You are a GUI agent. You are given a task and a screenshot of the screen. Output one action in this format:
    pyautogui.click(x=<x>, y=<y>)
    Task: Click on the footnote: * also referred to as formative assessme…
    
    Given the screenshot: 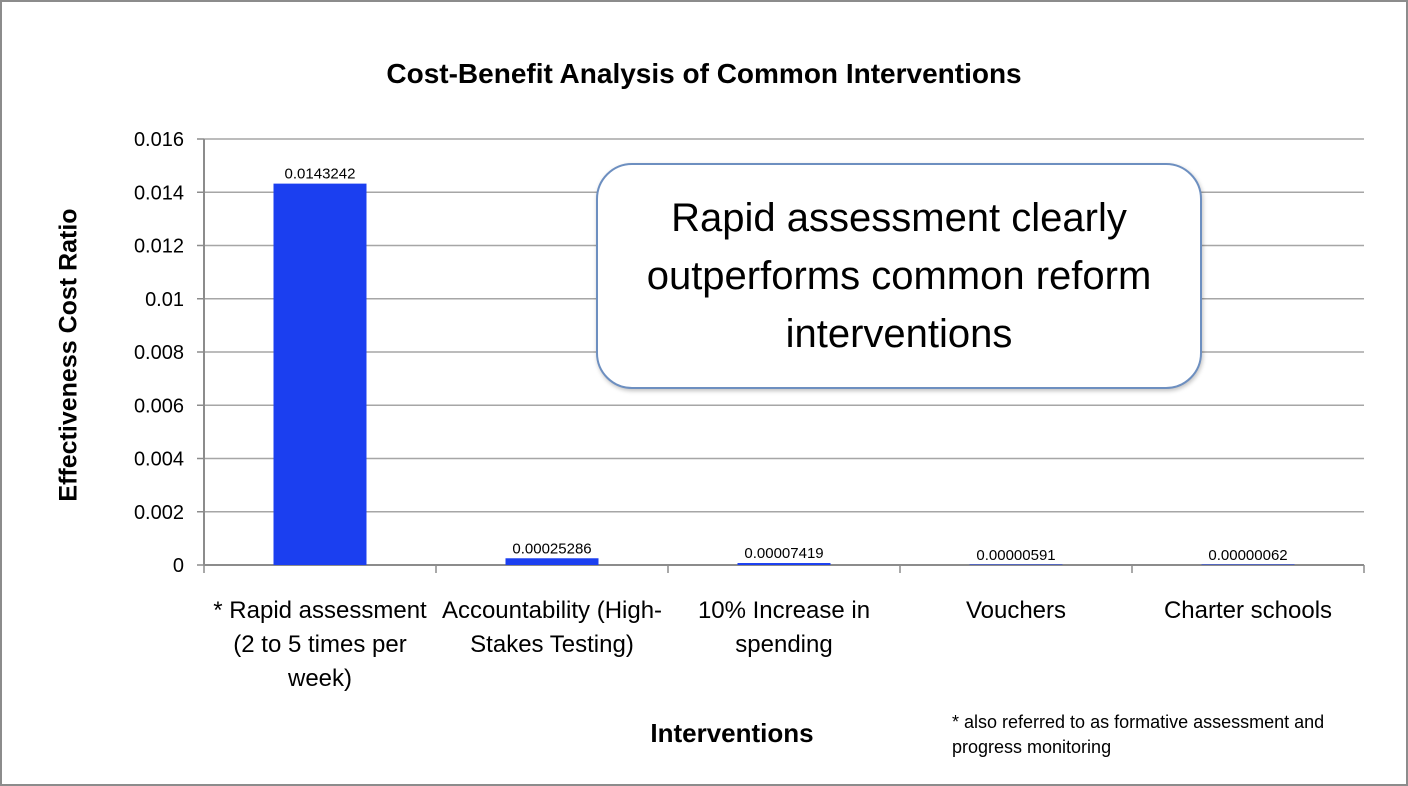 What is the action you would take?
    pyautogui.click(x=1138, y=734)
    